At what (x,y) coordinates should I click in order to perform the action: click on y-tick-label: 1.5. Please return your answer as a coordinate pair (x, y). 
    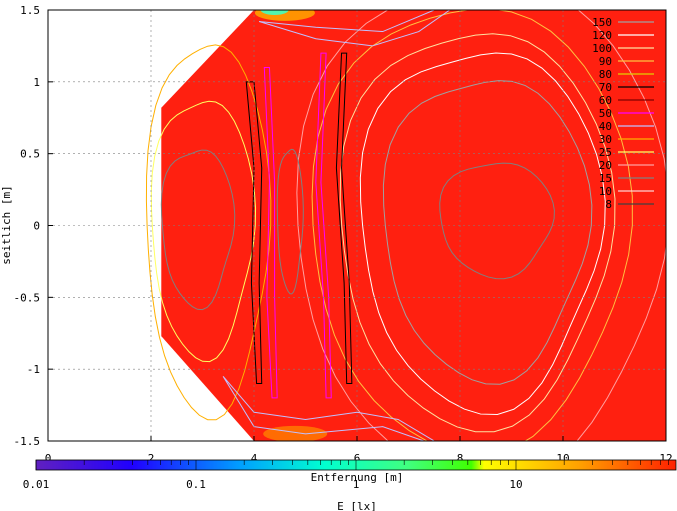
    Looking at the image, I should click on (30, 10).